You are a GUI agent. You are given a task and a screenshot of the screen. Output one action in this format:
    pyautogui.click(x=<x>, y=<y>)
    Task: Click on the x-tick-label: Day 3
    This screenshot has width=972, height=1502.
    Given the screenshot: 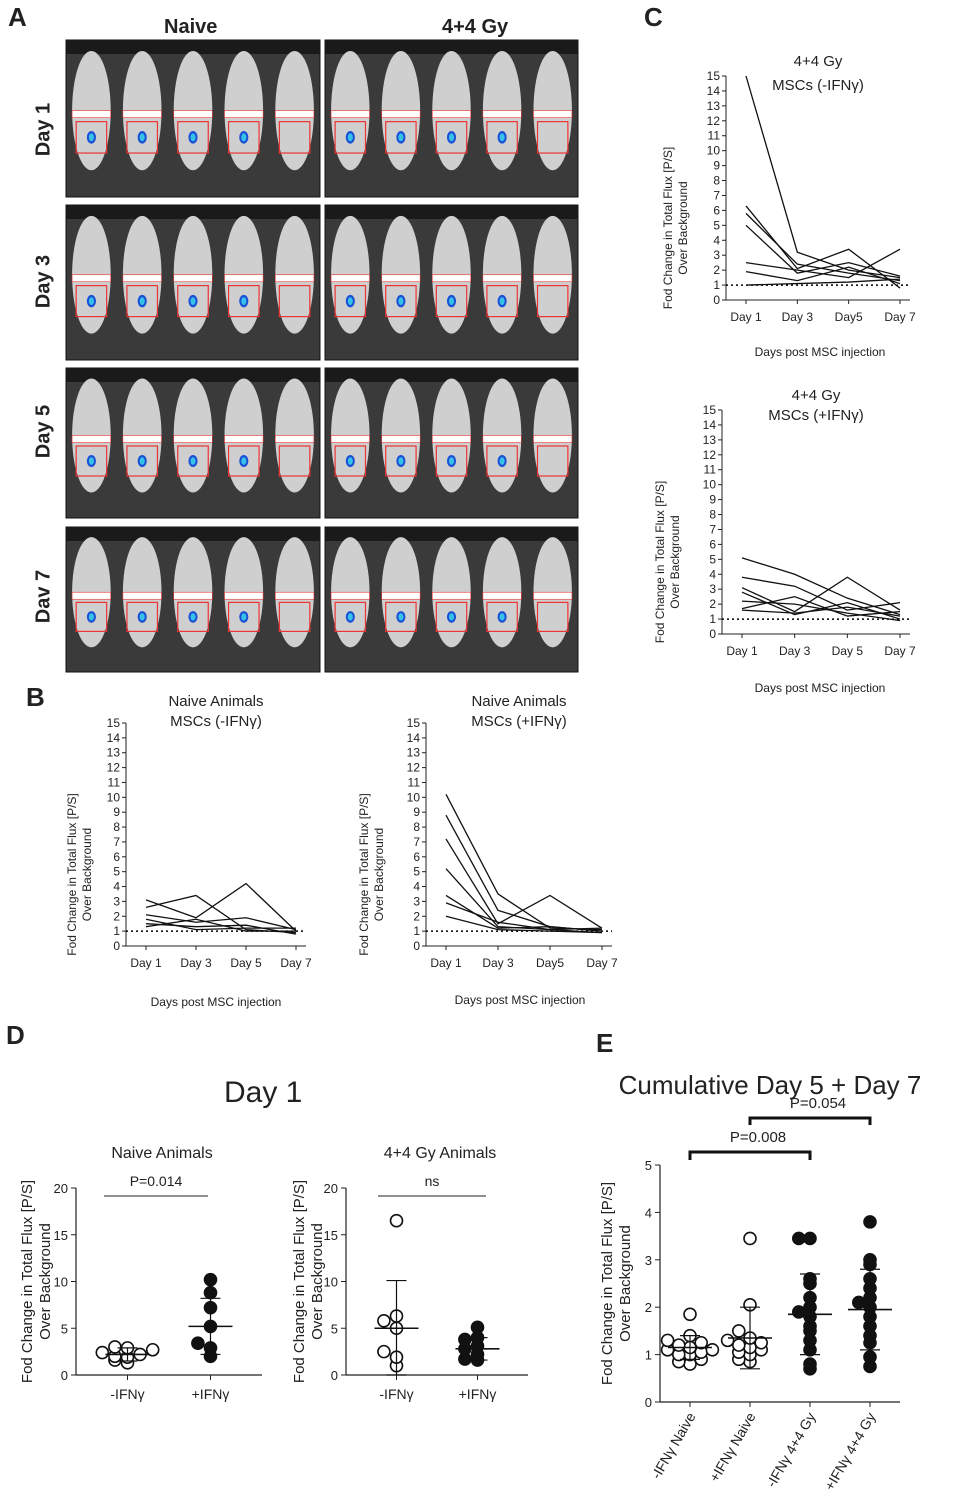 What is the action you would take?
    pyautogui.click(x=498, y=963)
    